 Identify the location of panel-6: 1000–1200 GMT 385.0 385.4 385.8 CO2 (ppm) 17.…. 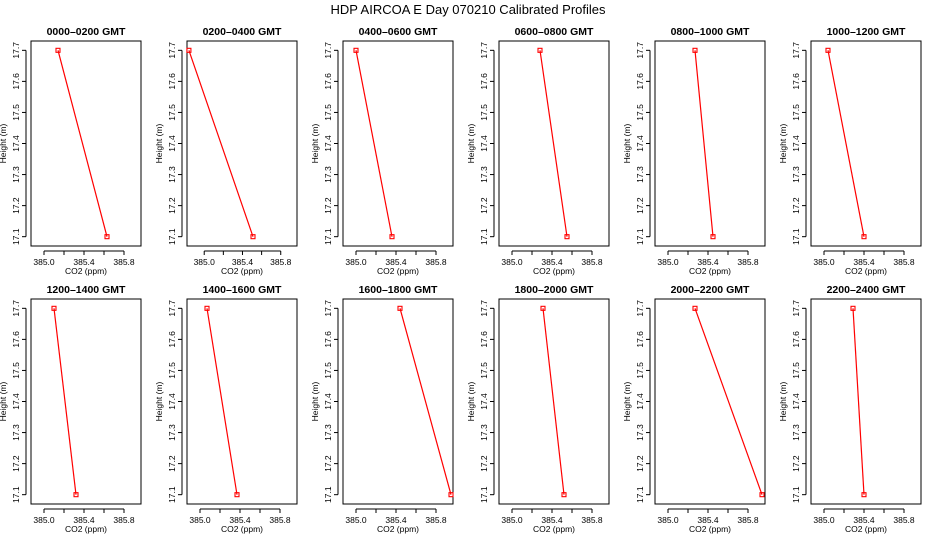
(850, 151).